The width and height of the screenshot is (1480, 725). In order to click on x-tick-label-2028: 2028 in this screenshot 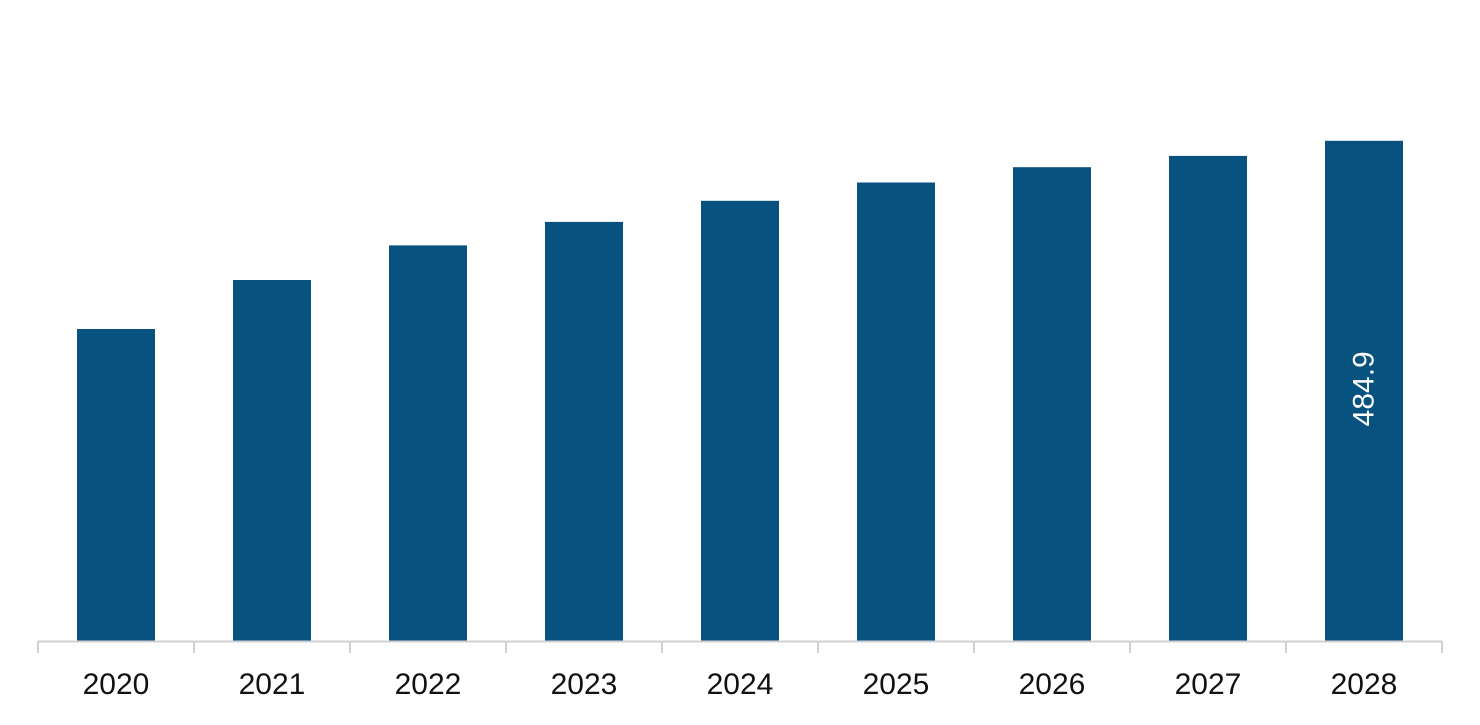, I will do `click(1364, 684)`.